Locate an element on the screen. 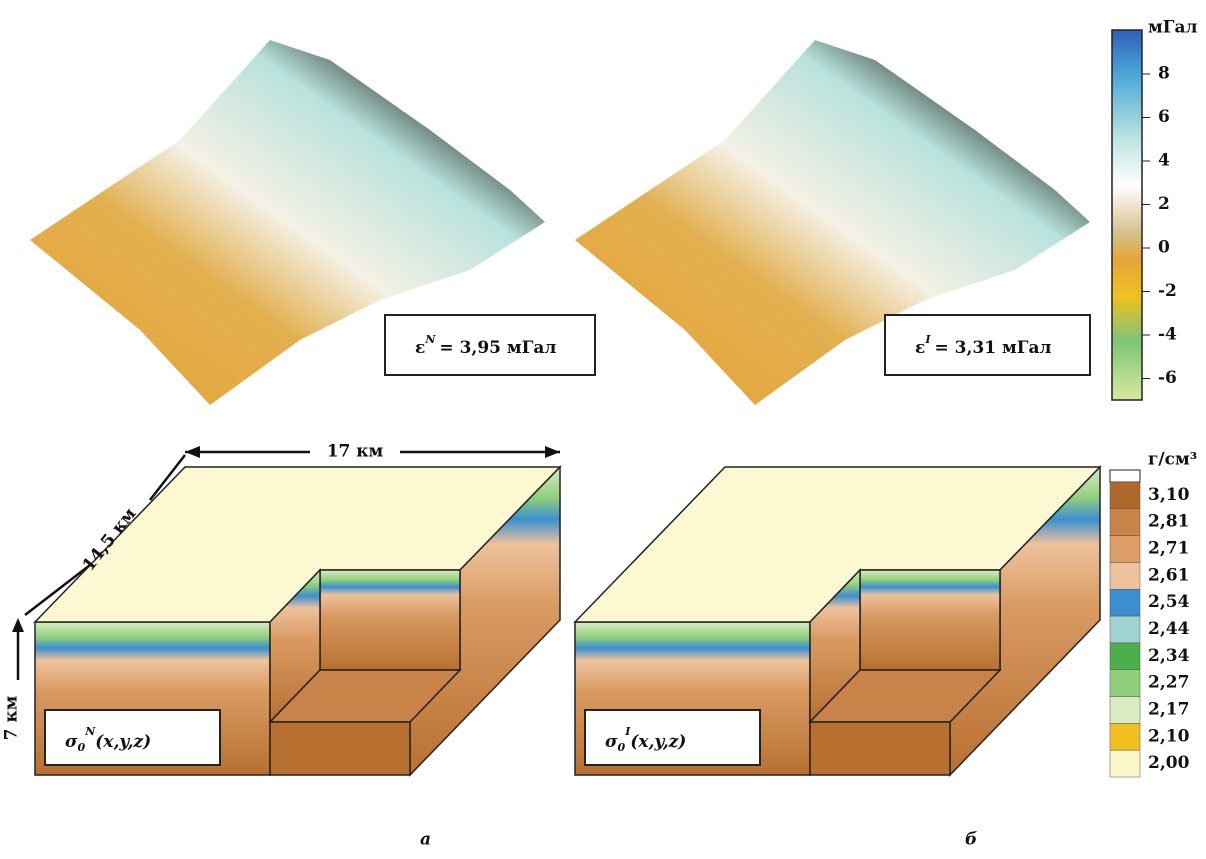 The height and width of the screenshot is (859, 1206). colorbar-tick-label: -6 is located at coordinates (1167, 378).